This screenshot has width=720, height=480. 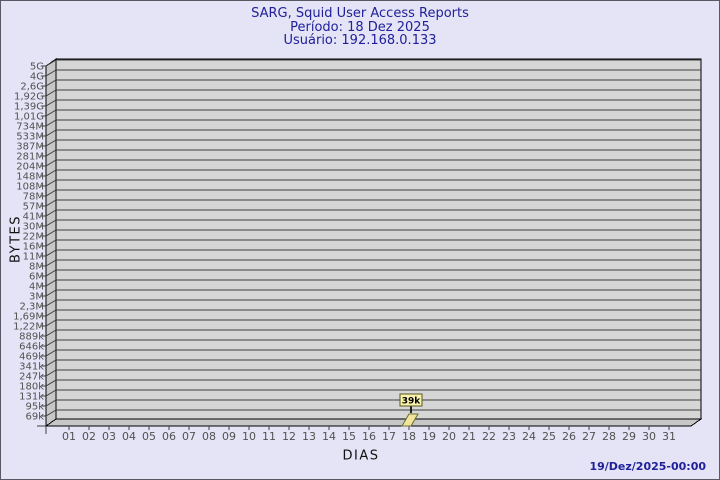 I want to click on y-tick-label: 78M, so click(x=33, y=197).